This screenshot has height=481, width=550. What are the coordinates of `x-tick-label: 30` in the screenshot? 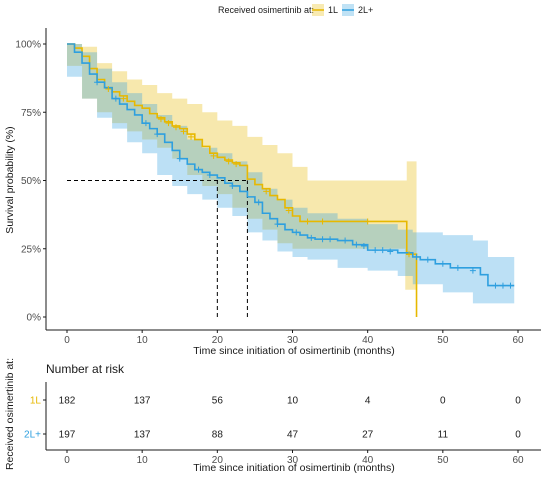 It's located at (293, 340).